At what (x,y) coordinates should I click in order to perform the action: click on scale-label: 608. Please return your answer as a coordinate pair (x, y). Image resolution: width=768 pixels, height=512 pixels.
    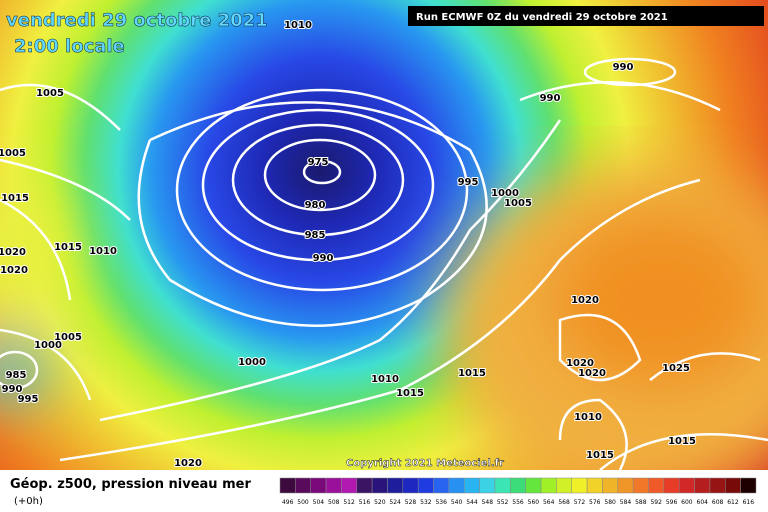
    Looking at the image, I should click on (718, 502).